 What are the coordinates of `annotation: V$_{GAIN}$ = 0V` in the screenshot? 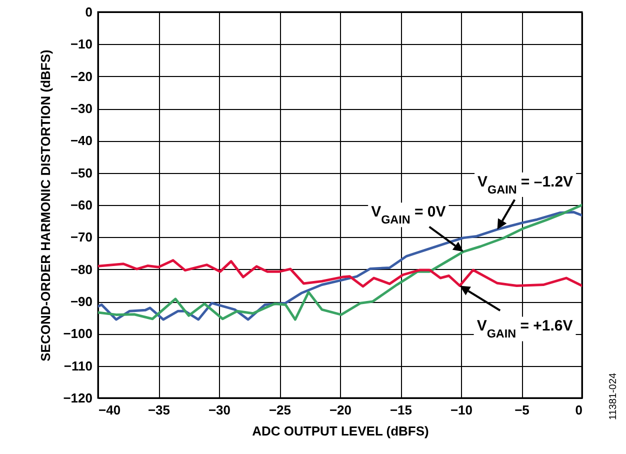 It's located at (408, 215).